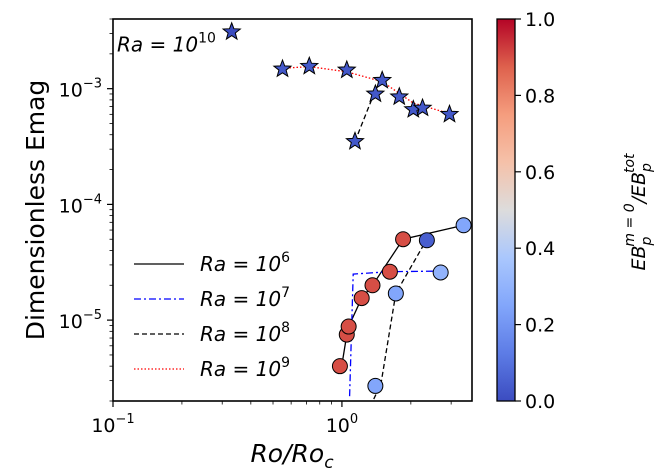  I want to click on y-tick-label: 10⁻⁴, so click(80, 204).